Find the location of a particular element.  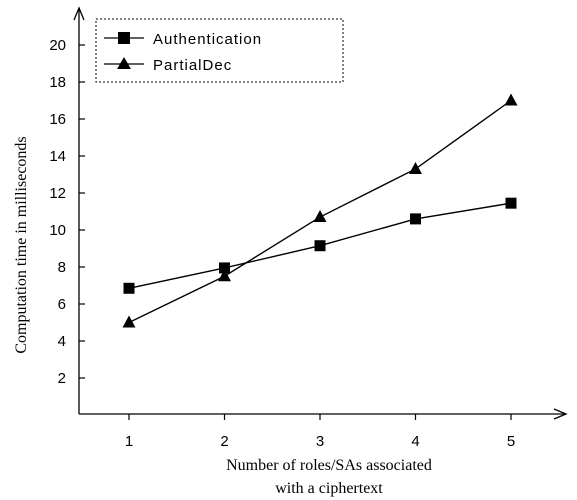

legend-box is located at coordinates (219, 50).